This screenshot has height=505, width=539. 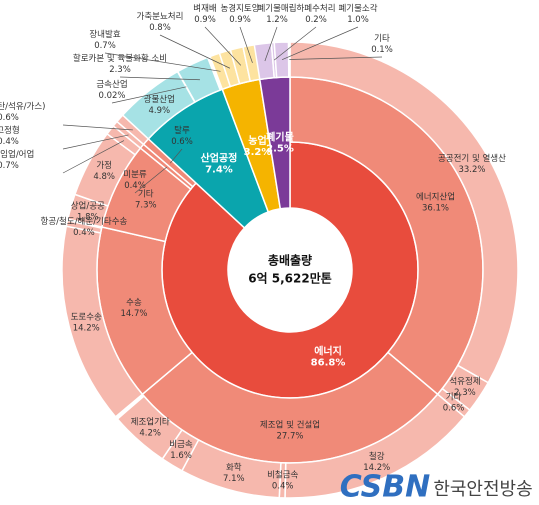 I want to click on segment-value: 0.8%, so click(x=160, y=28).